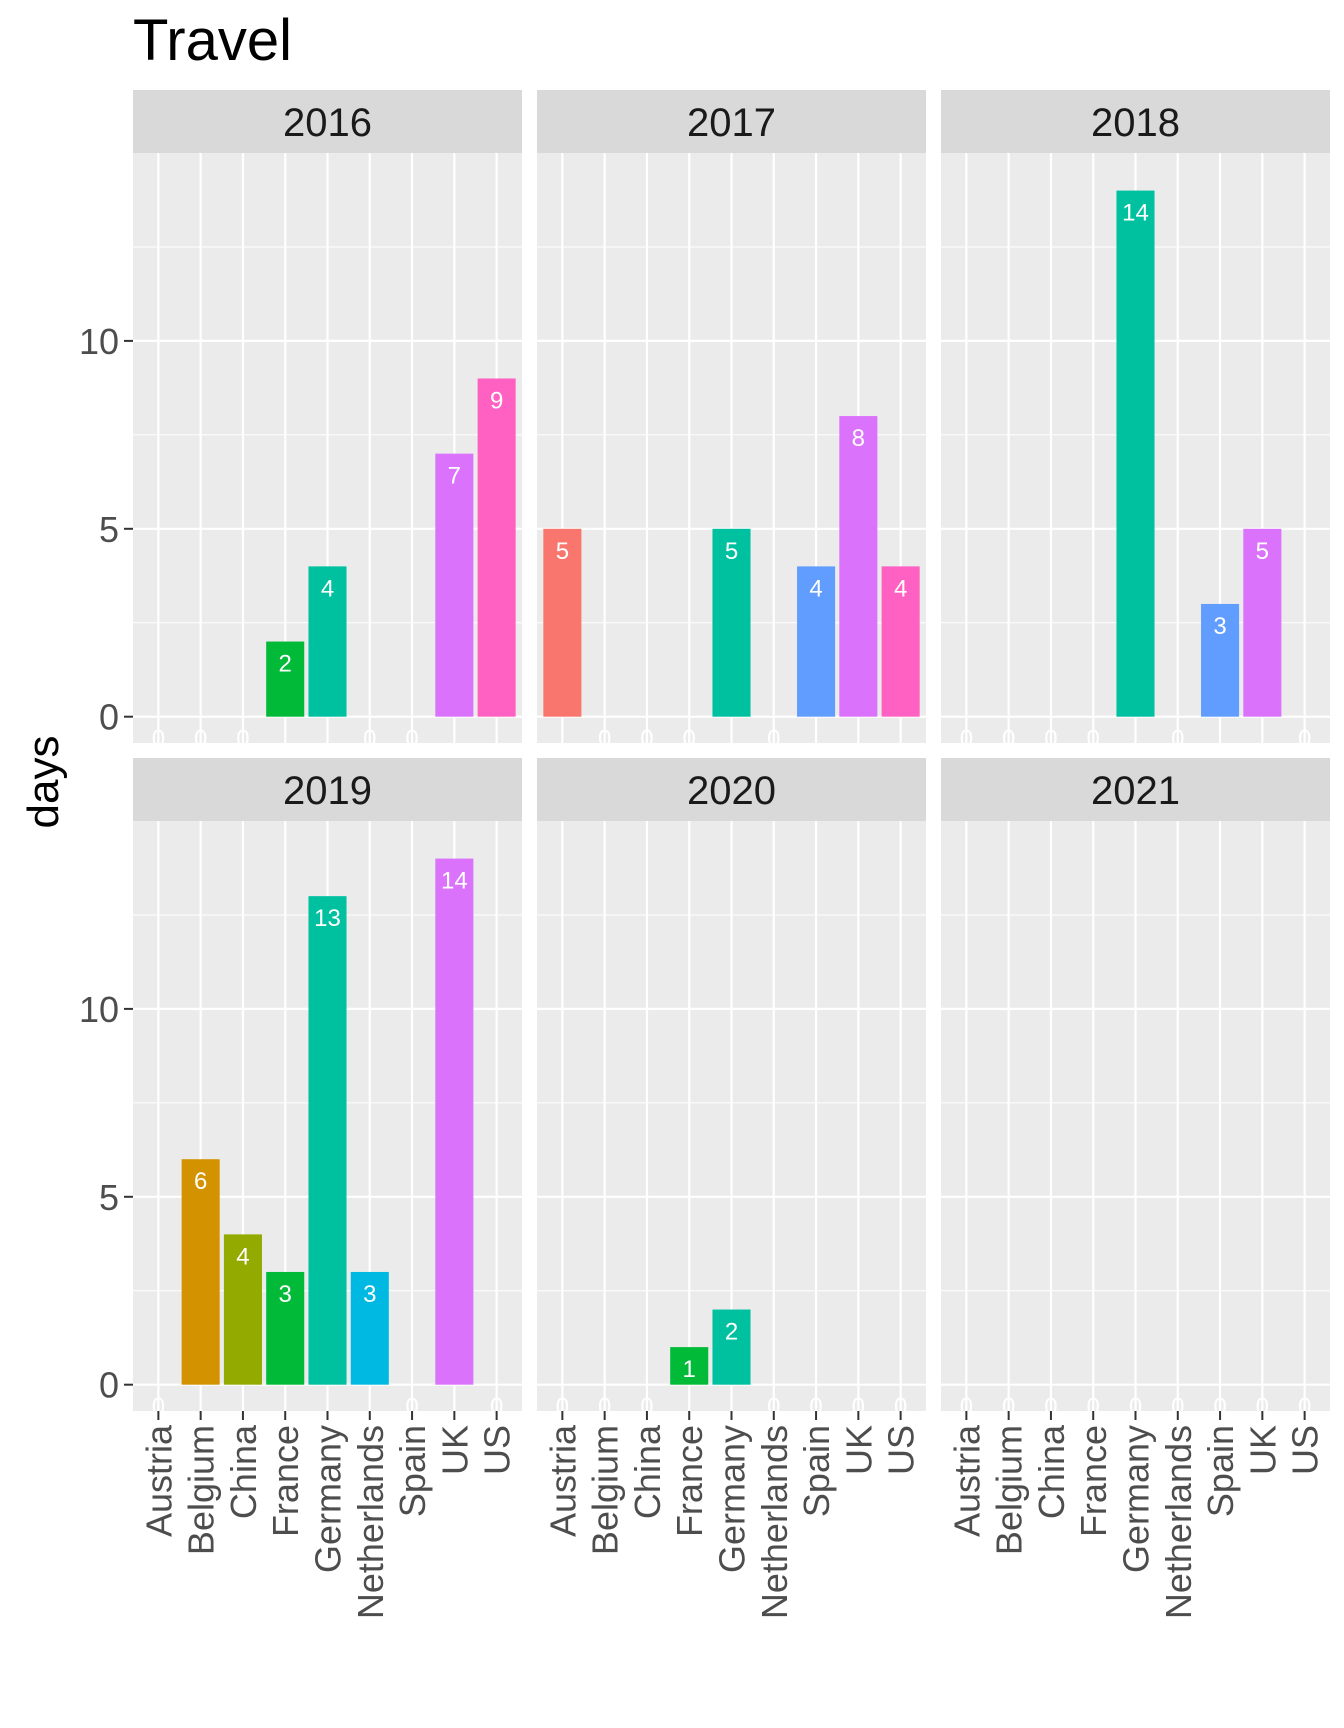 The height and width of the screenshot is (1728, 1344). Describe the element at coordinates (300, 421) in the screenshot. I see `facet-panel-2016: 2016 0 0 0 2 4 0 0 7 9 0 5 10` at that location.